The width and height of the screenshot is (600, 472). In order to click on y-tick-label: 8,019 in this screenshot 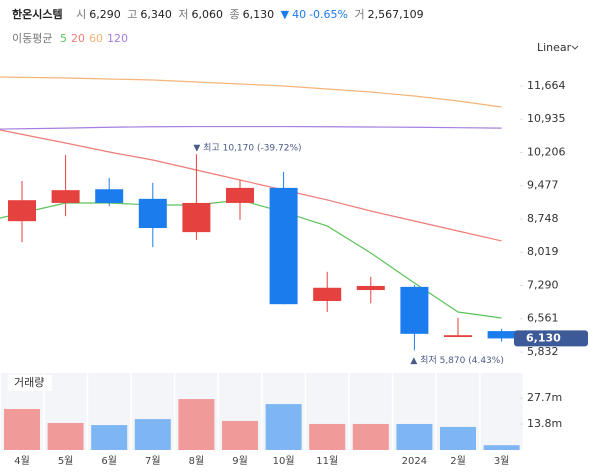, I will do `click(543, 251)`.